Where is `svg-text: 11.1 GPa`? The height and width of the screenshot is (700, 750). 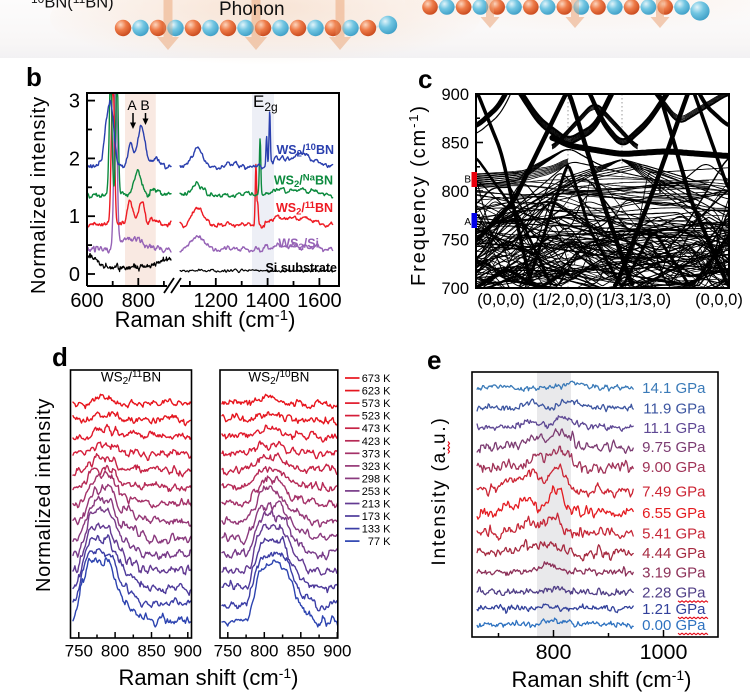 svg-text: 11.1 GPa is located at coordinates (674, 428).